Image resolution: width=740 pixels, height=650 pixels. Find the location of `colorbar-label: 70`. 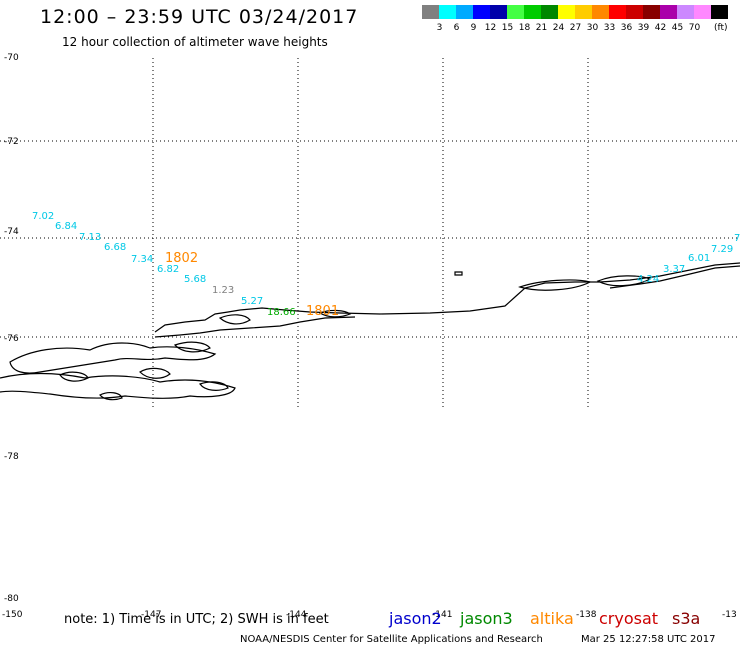

colorbar-label: 70 is located at coordinates (694, 28).